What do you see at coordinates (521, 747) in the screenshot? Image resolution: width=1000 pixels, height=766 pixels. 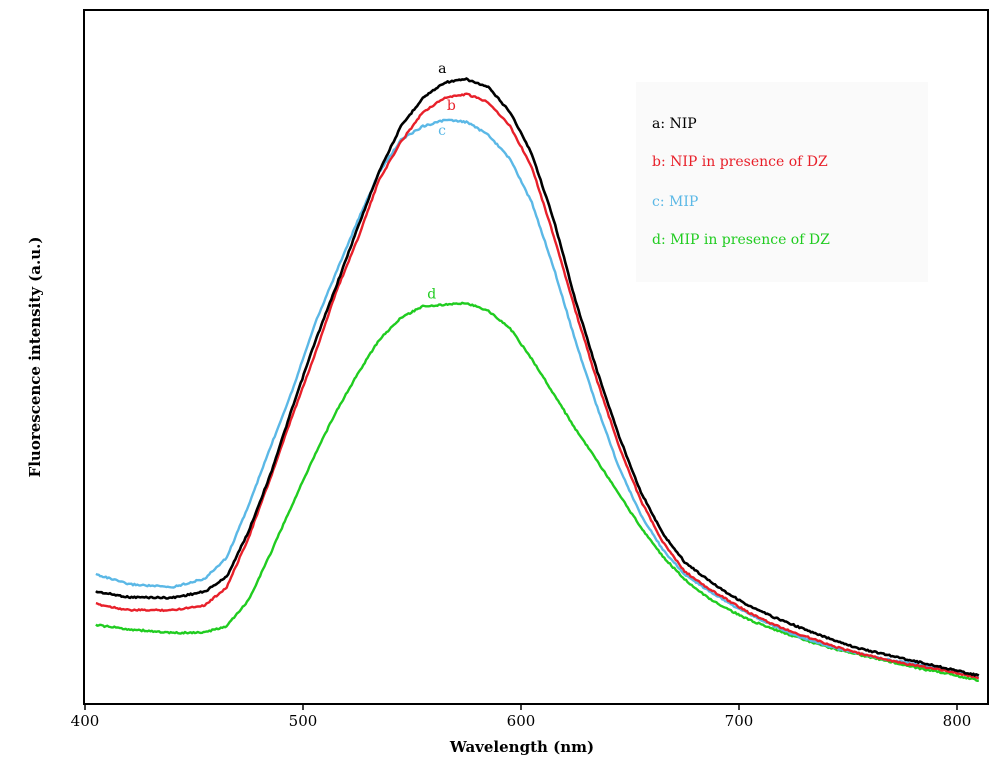 I see `x-axis-title: Wavelength (nm)` at bounding box center [521, 747].